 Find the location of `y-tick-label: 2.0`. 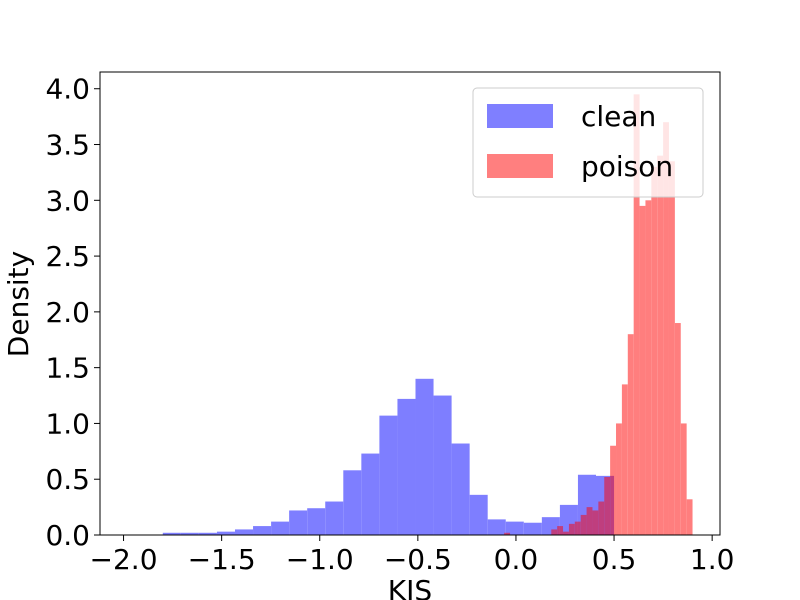

y-tick-label: 2.0 is located at coordinates (67, 312).